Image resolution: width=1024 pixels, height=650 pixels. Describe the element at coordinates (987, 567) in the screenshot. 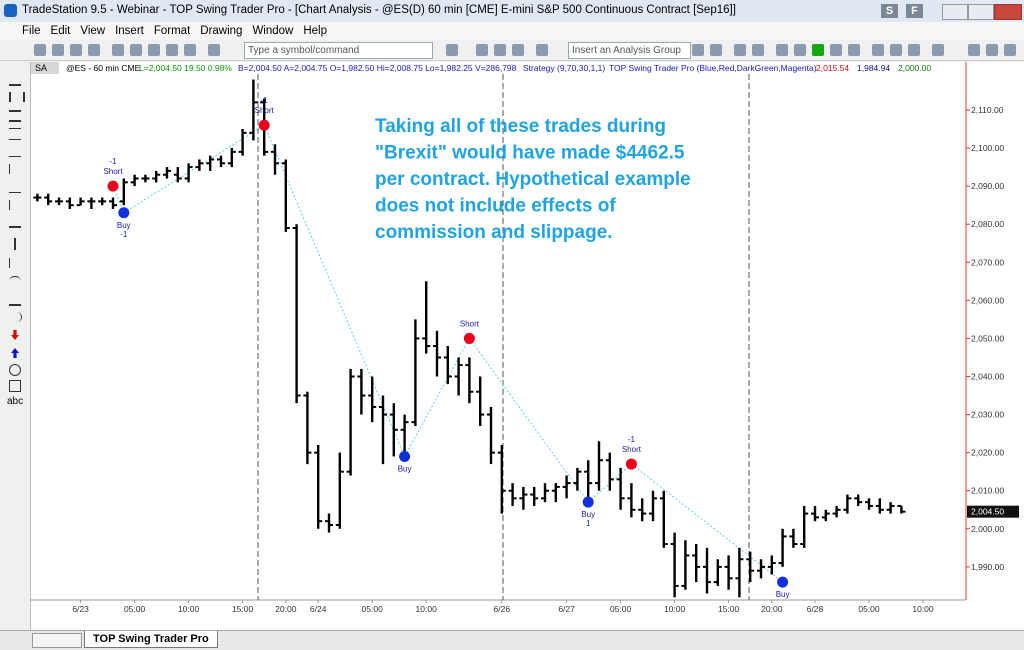

I see `y-tick-label: 1,990.00` at that location.